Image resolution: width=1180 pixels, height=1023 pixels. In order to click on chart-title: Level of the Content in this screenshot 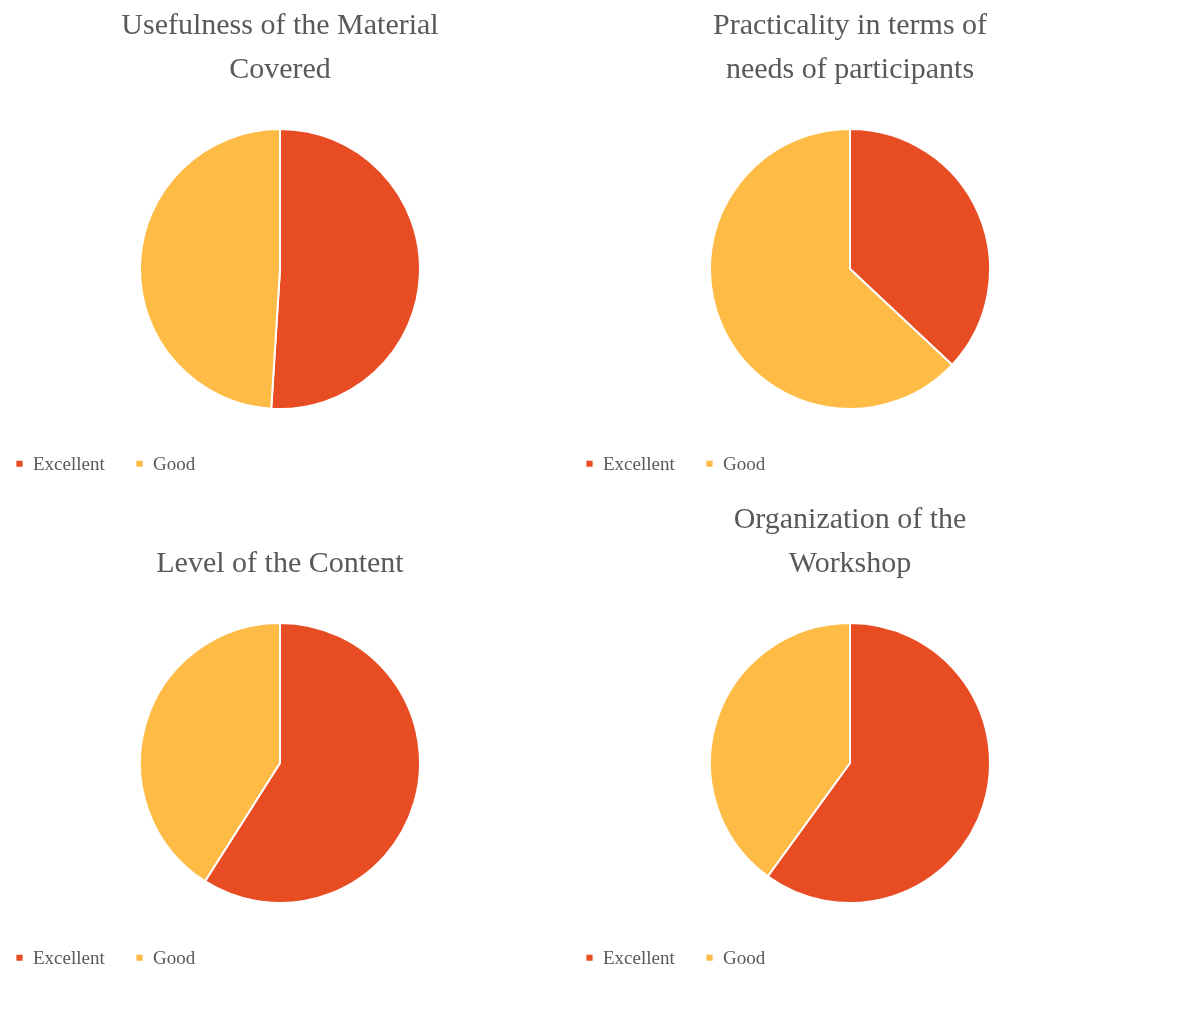, I will do `click(280, 561)`.